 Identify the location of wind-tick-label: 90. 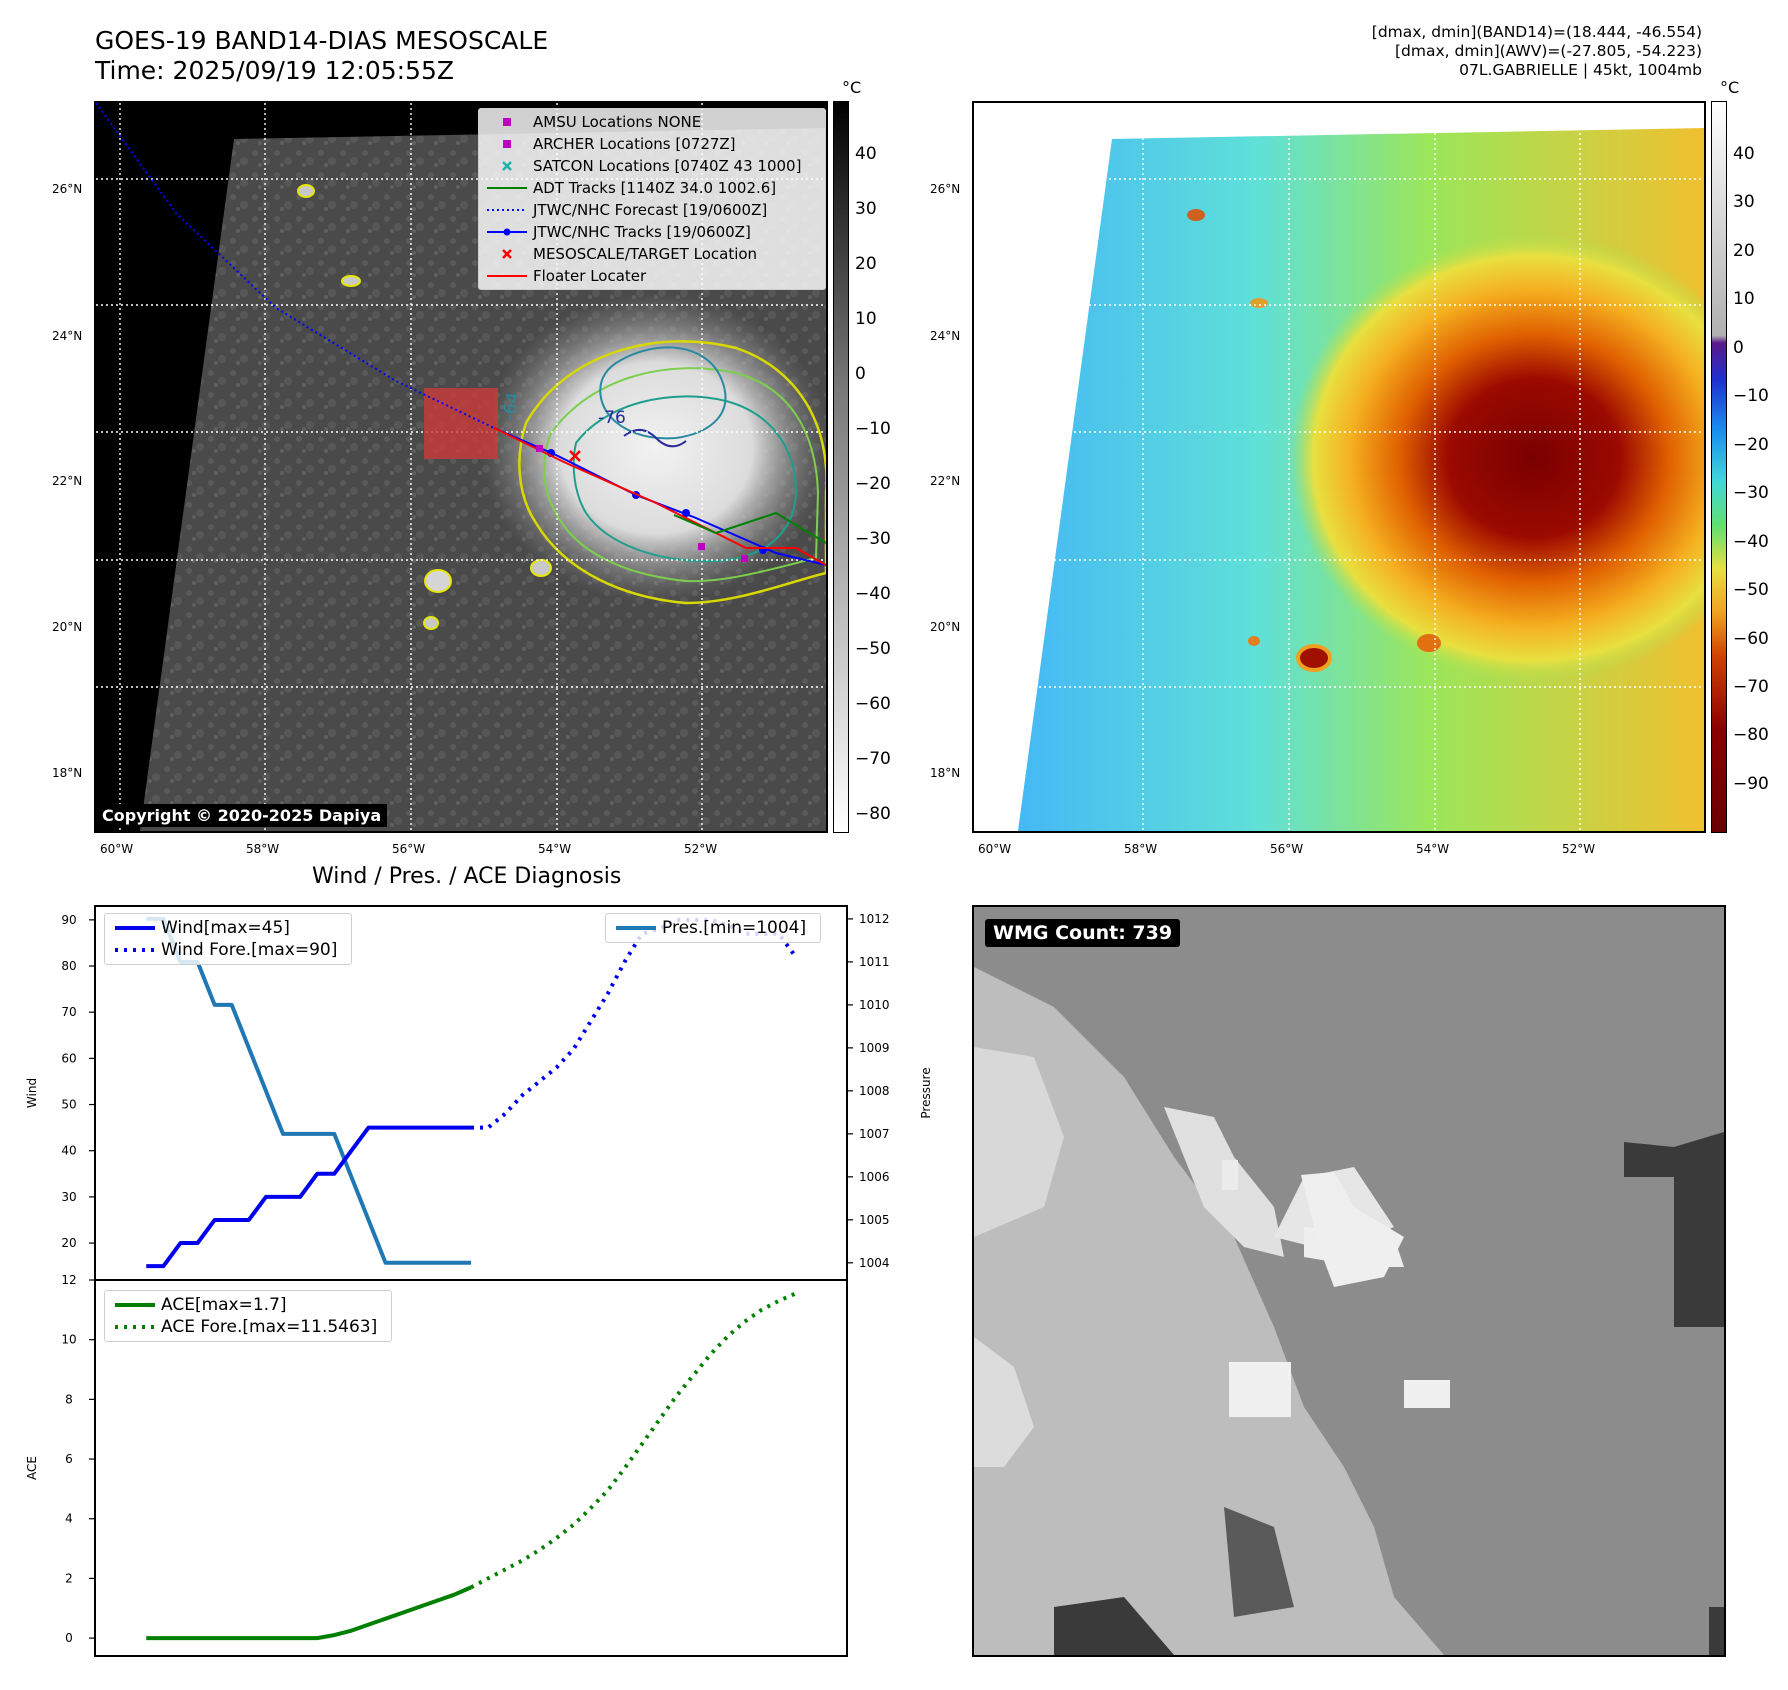
(68, 920).